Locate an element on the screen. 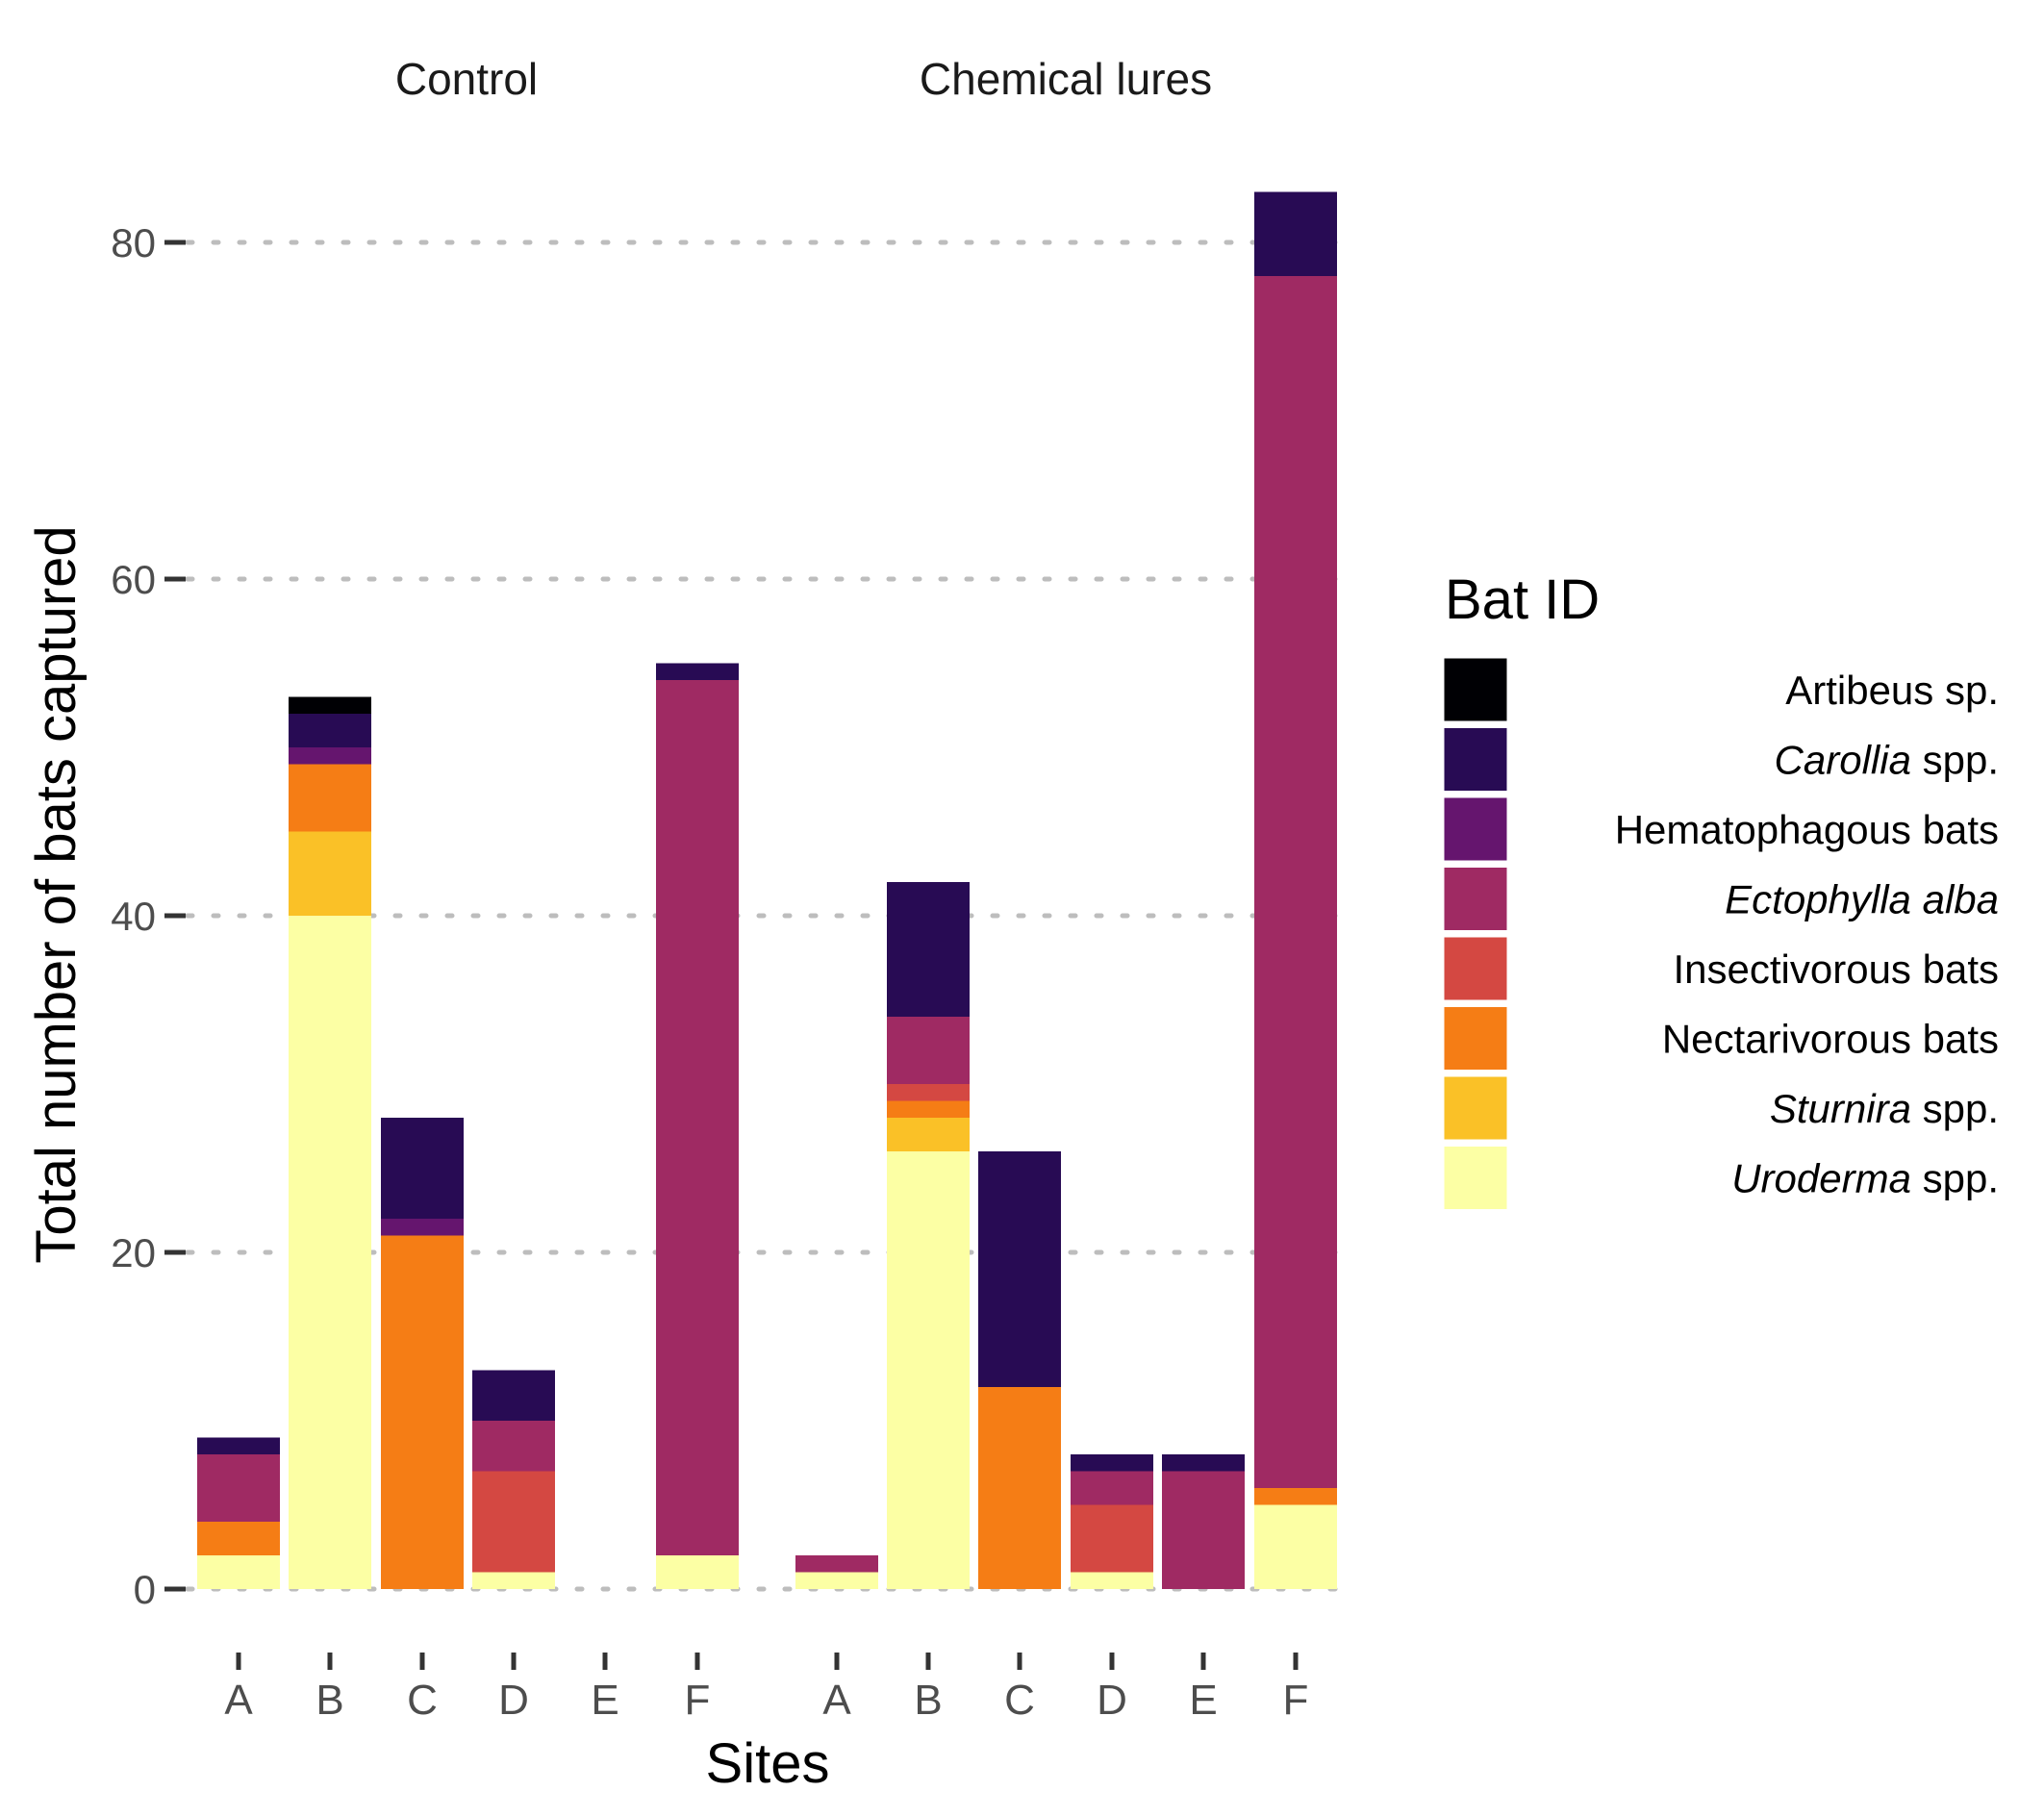  bar-segment-chemical-lures-A-ectophylla is located at coordinates (836, 1564).